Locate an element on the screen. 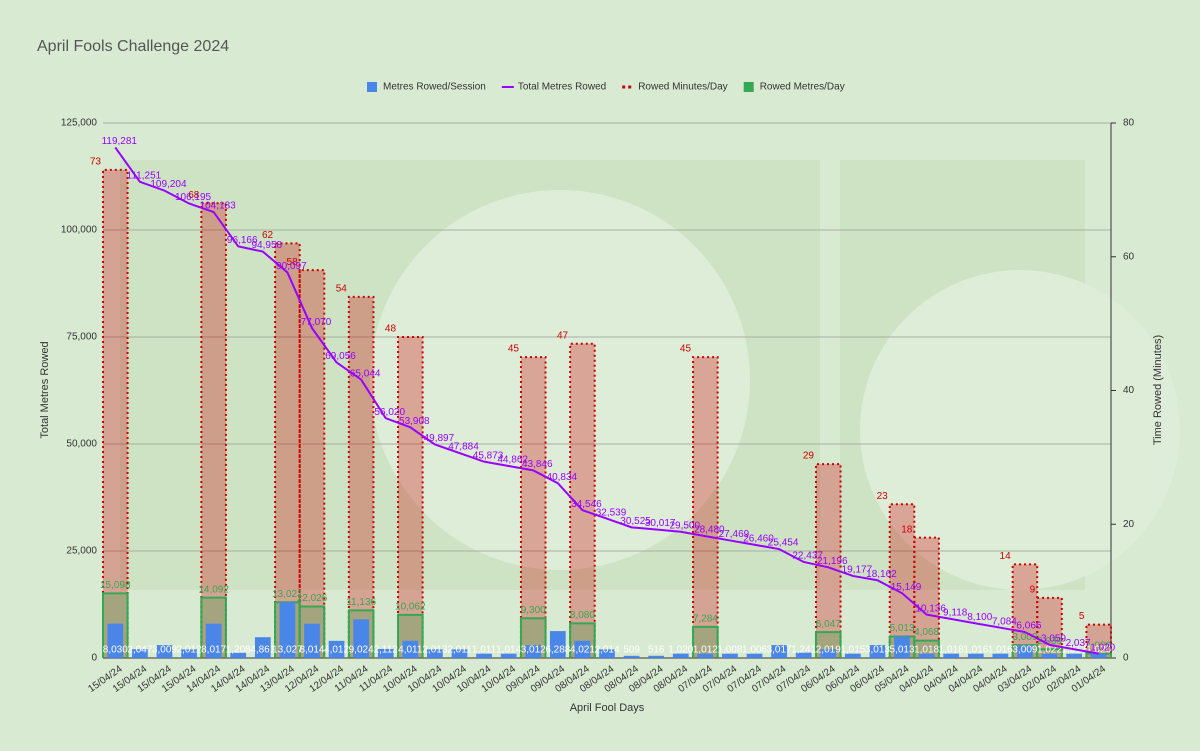 The height and width of the screenshot is (751, 1200). y2-axis-title: Time Rowed (Minutes) is located at coordinates (1158, 390).